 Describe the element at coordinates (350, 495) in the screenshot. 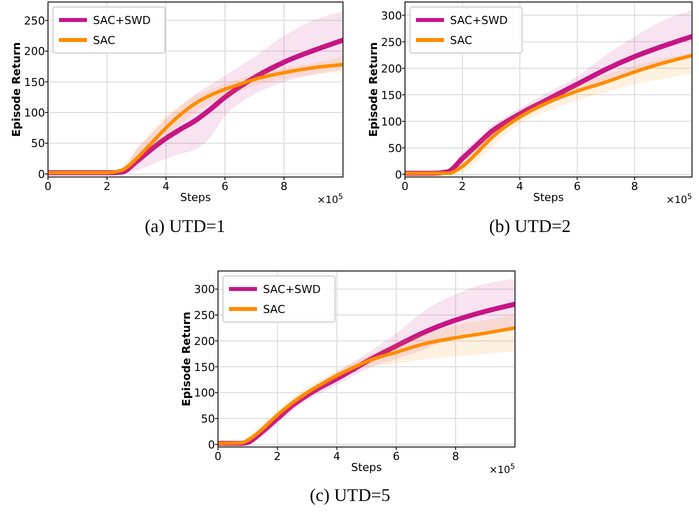

I see `text: (c) UTD=5` at that location.